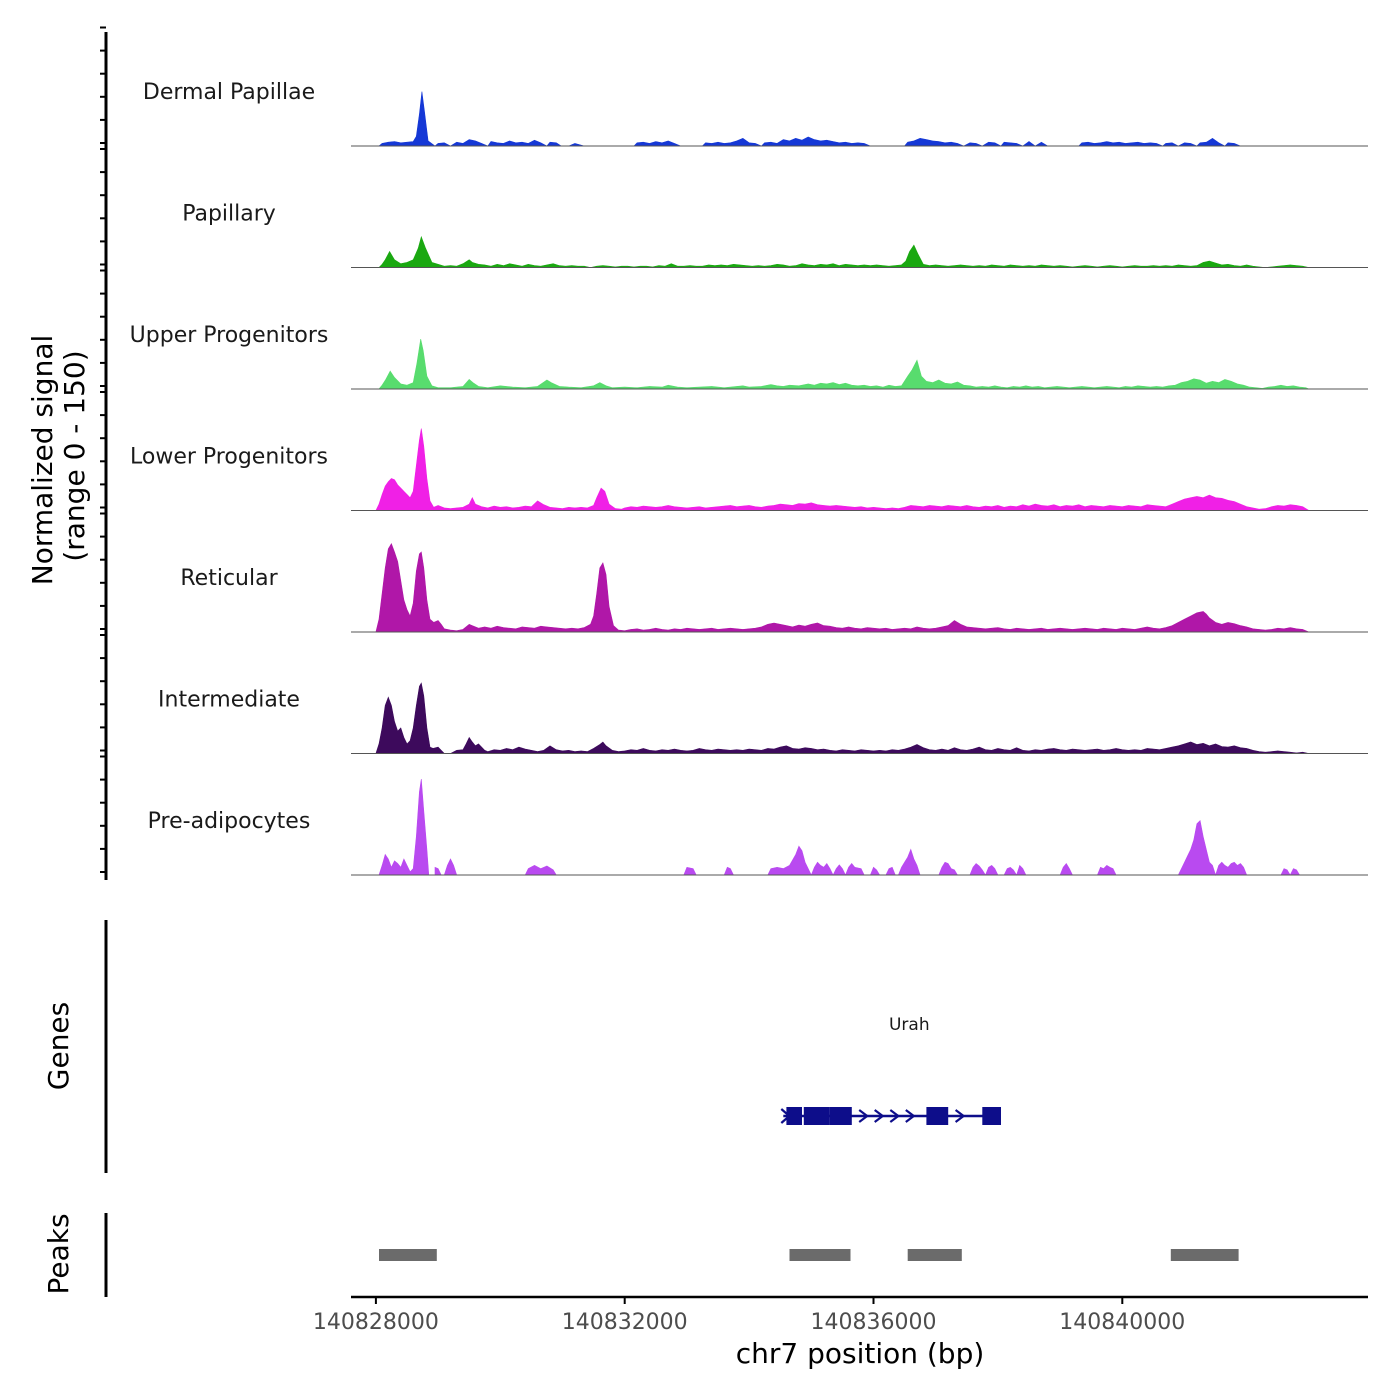 This screenshot has height=1400, width=1400. I want to click on track-label: Reticular, so click(229, 578).